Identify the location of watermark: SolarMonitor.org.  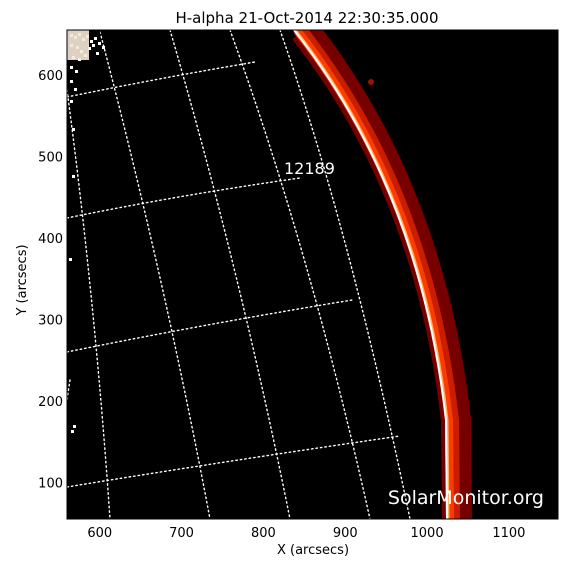
(466, 498).